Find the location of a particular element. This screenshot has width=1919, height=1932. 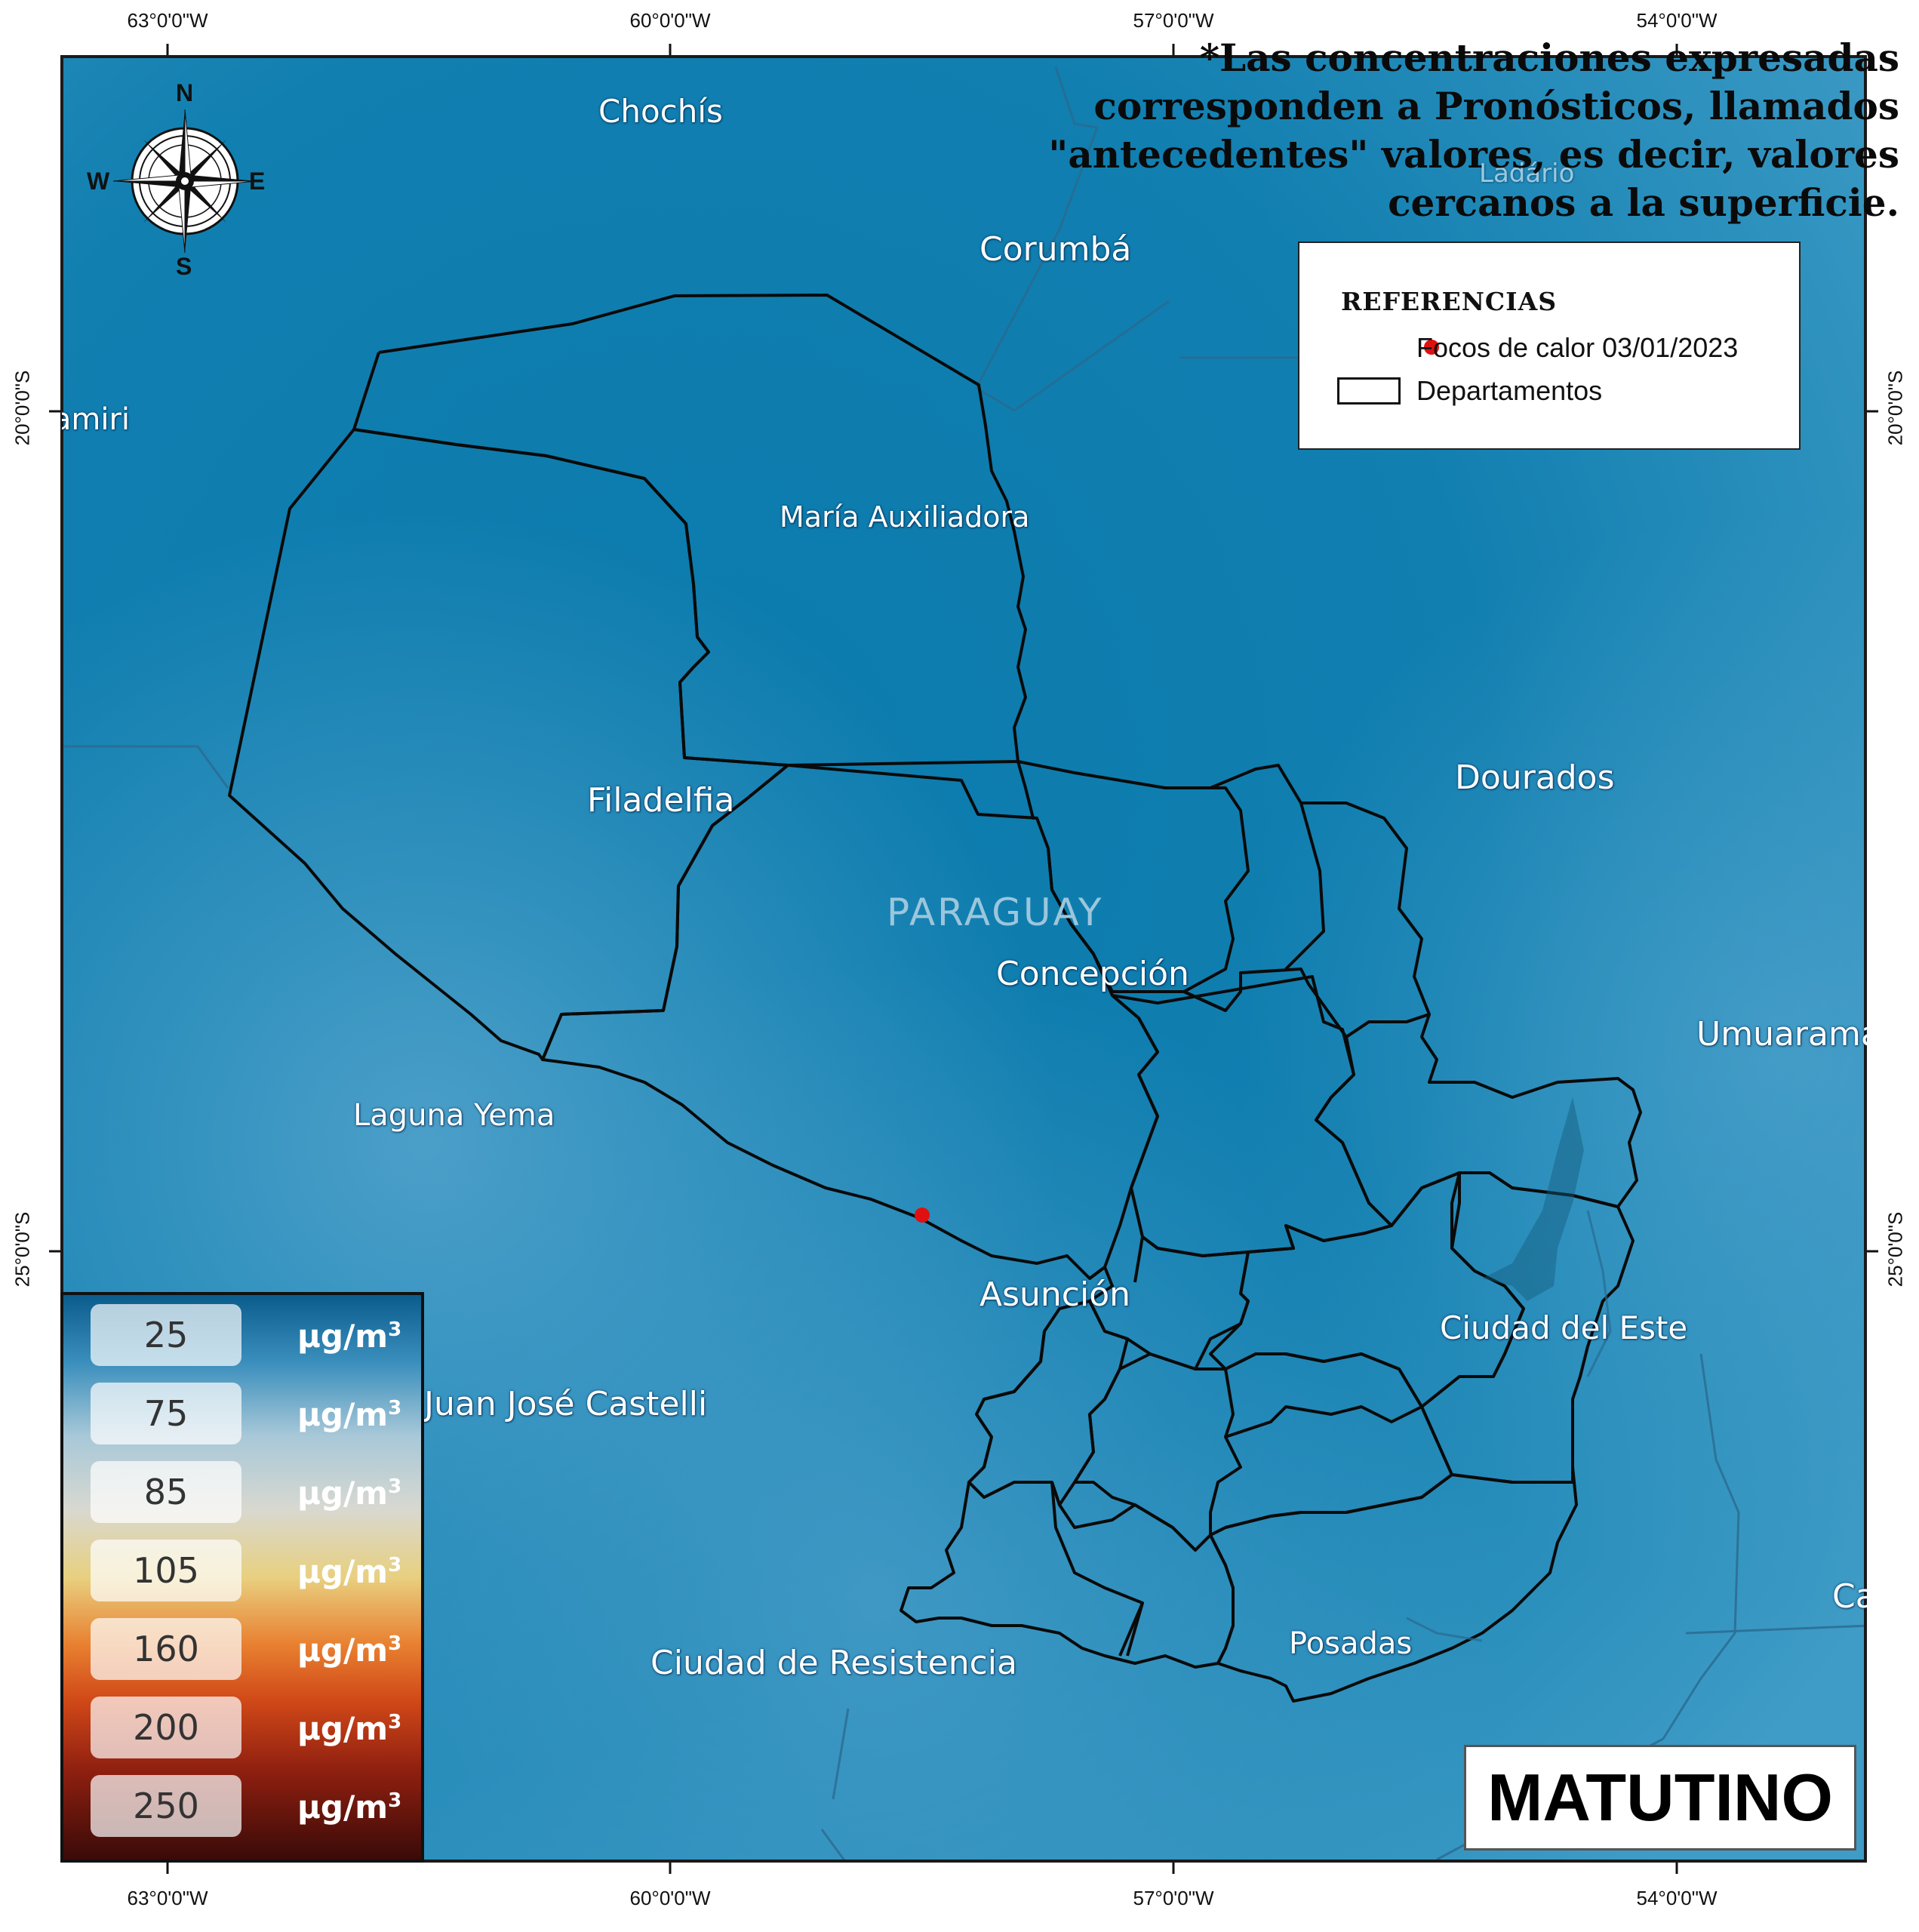

scale-value-25: 25 is located at coordinates (166, 1335).